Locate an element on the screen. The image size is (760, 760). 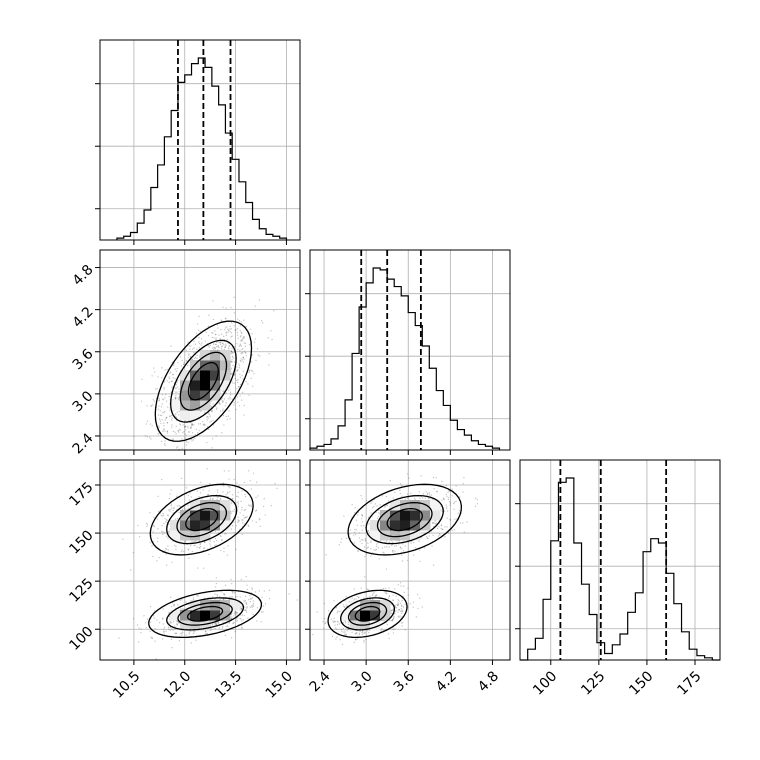
x-tick-label: 125 is located at coordinates (593, 683).